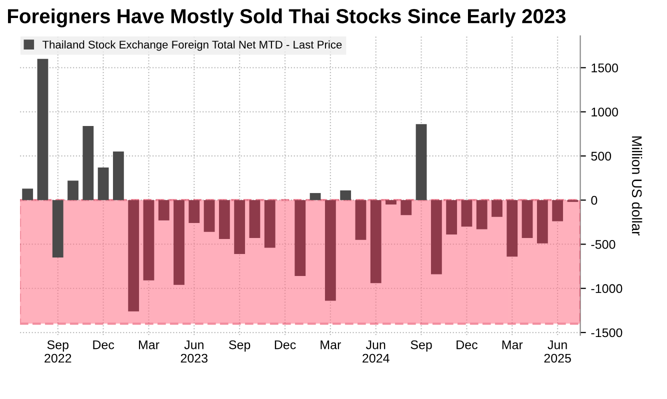 The height and width of the screenshot is (399, 667). I want to click on y-tick-label: 500, so click(601, 156).